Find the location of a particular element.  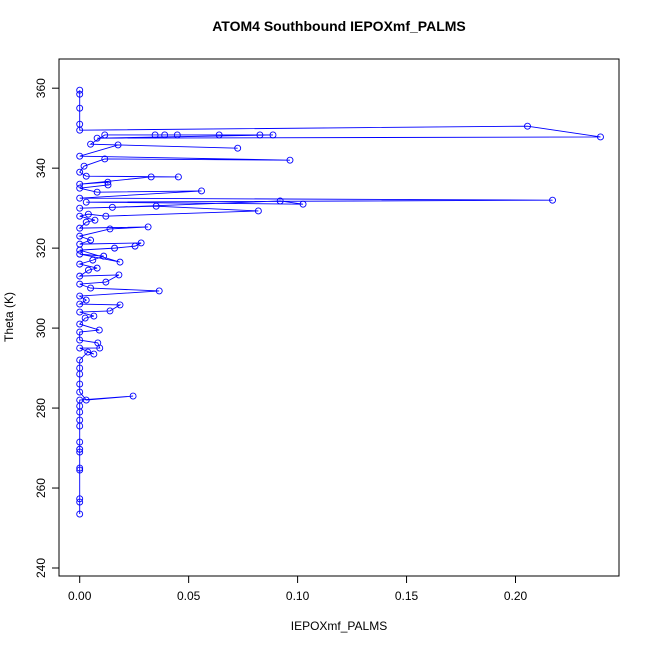

x-tick-label: 0.20 is located at coordinates (516, 596).